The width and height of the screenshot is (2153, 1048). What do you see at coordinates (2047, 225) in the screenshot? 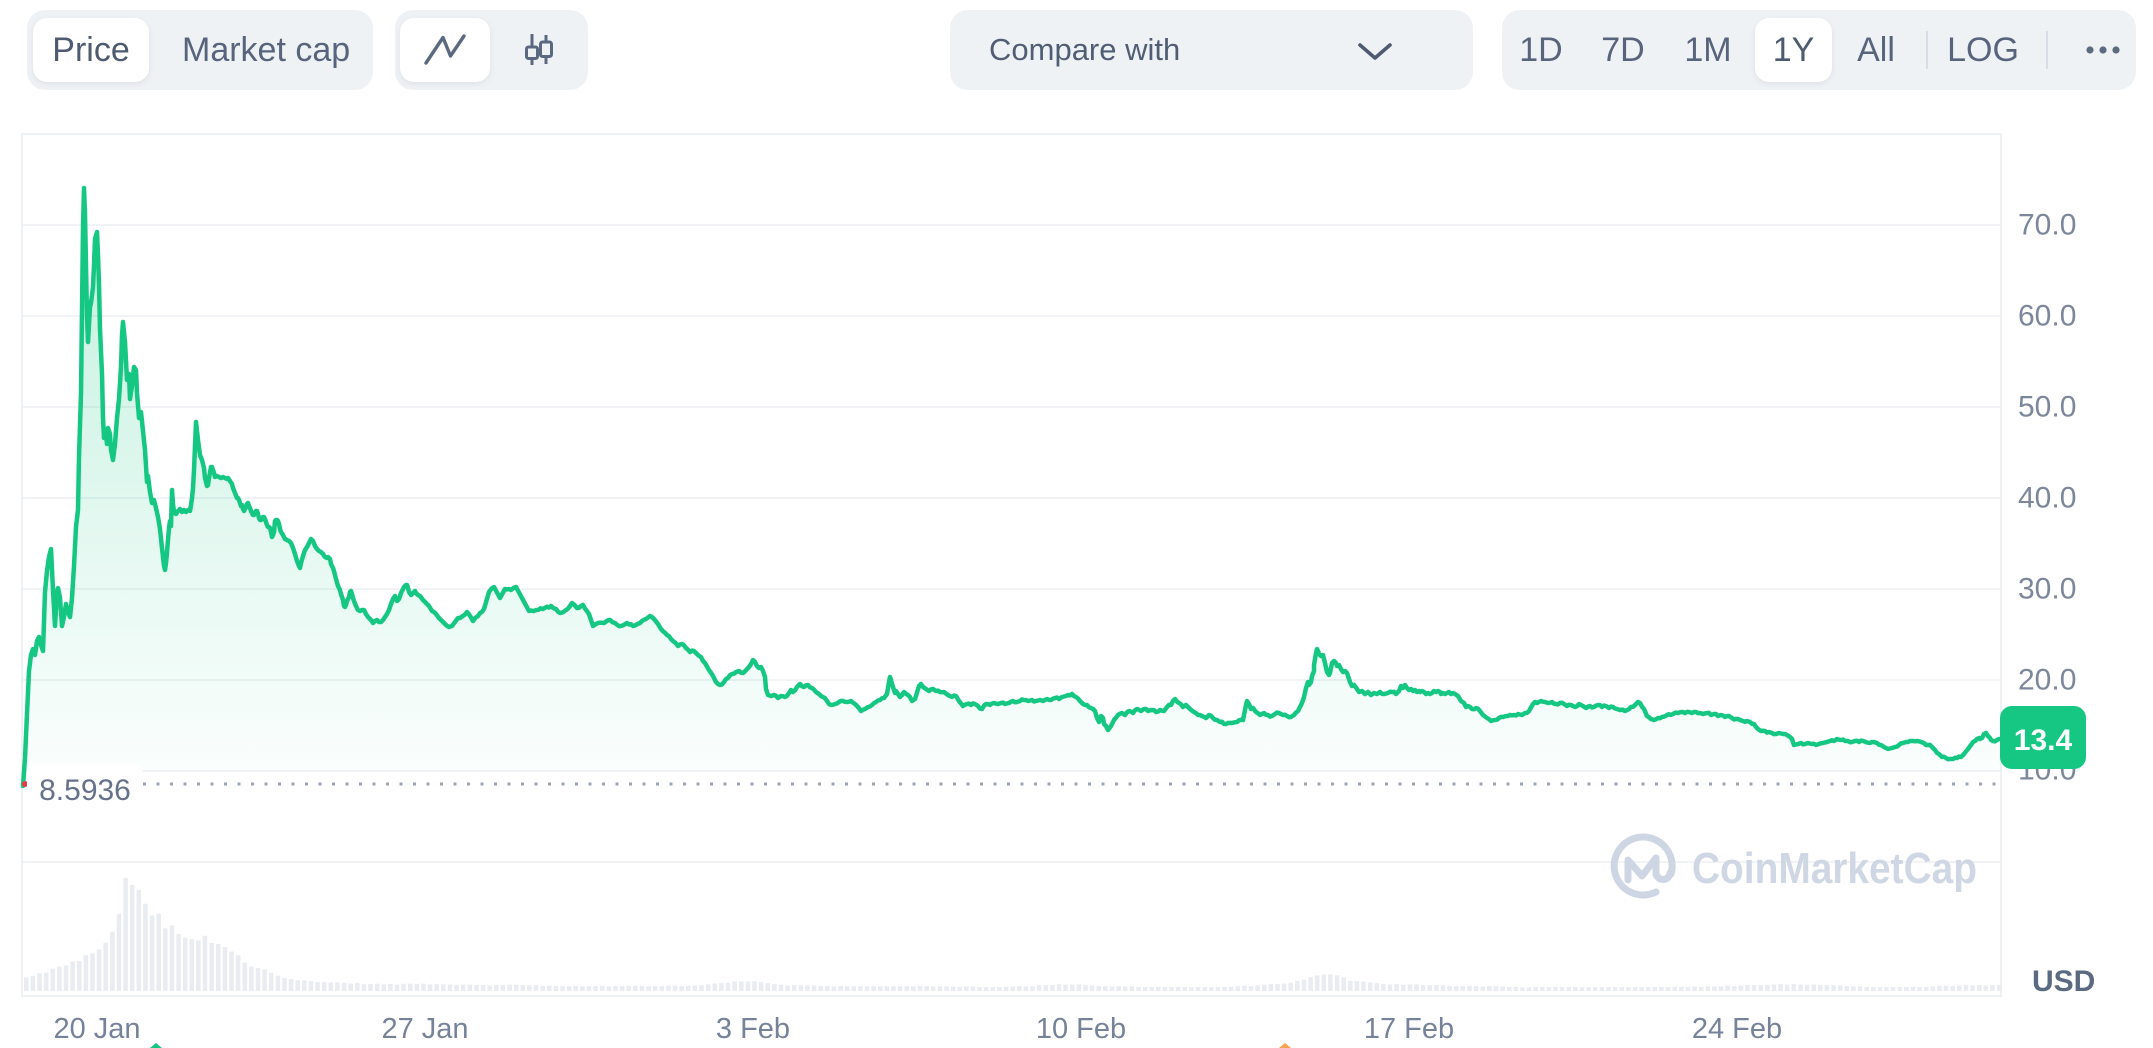
I see `svg-text: 70.0` at bounding box center [2047, 225].